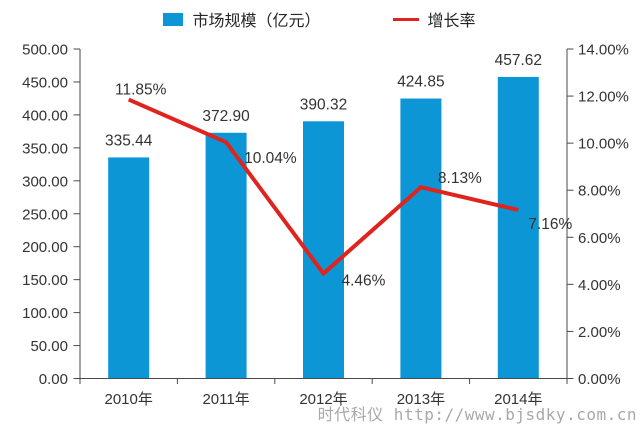 This screenshot has width=639, height=429. Describe the element at coordinates (550, 224) in the screenshot. I see `line-value-label: 7.16%` at that location.